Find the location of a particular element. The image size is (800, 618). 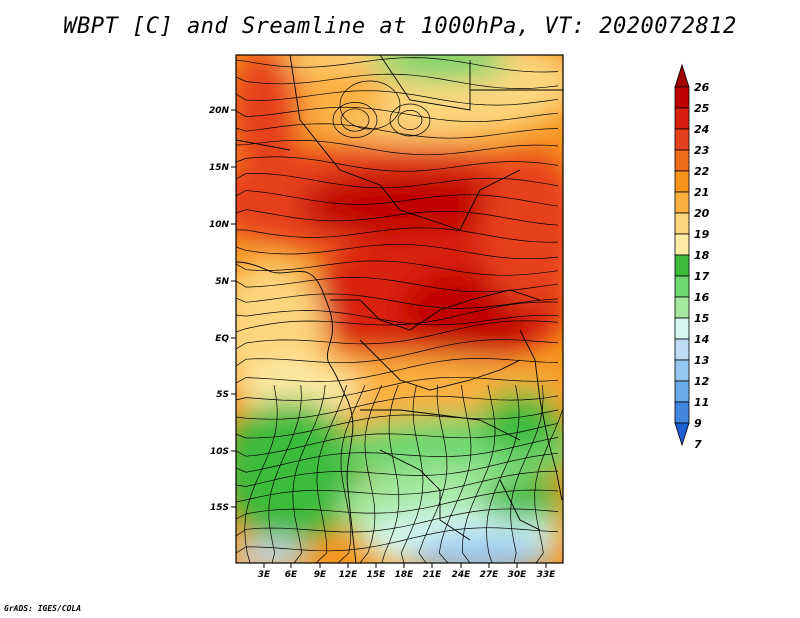

colorbar-label: 9 is located at coordinates (698, 423).